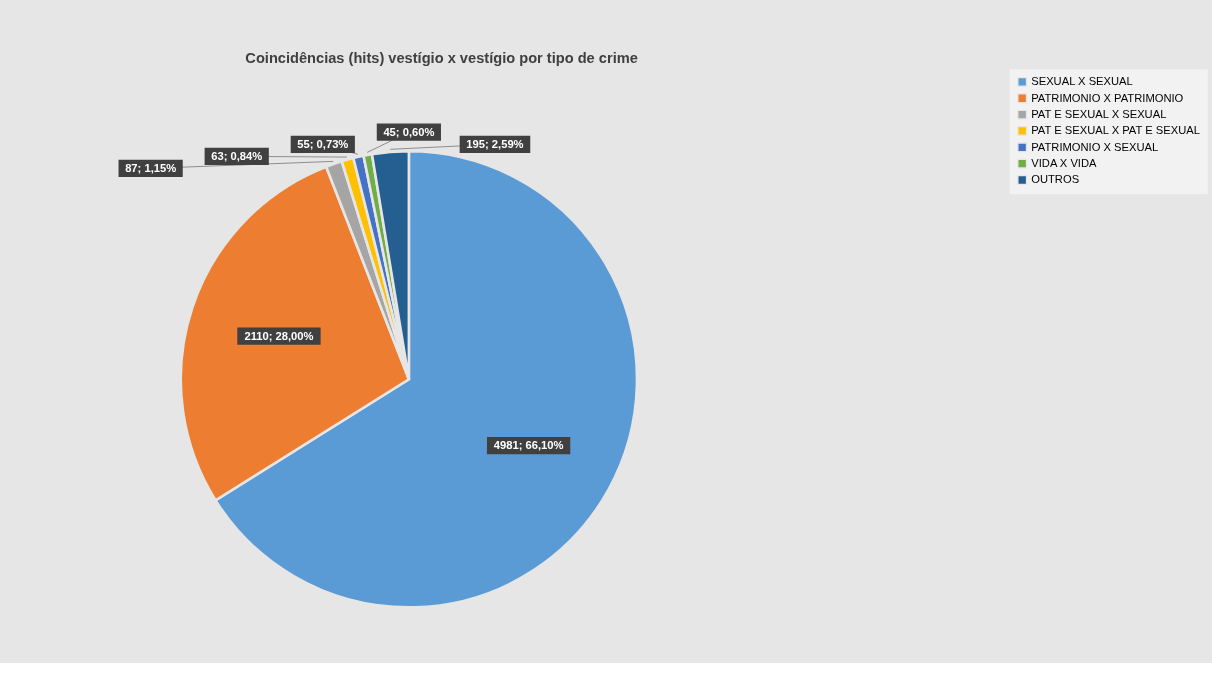  What do you see at coordinates (441, 57) in the screenshot?
I see `chart-title: Coincidências (hits) vestígio x vestígio por tipo de crime` at bounding box center [441, 57].